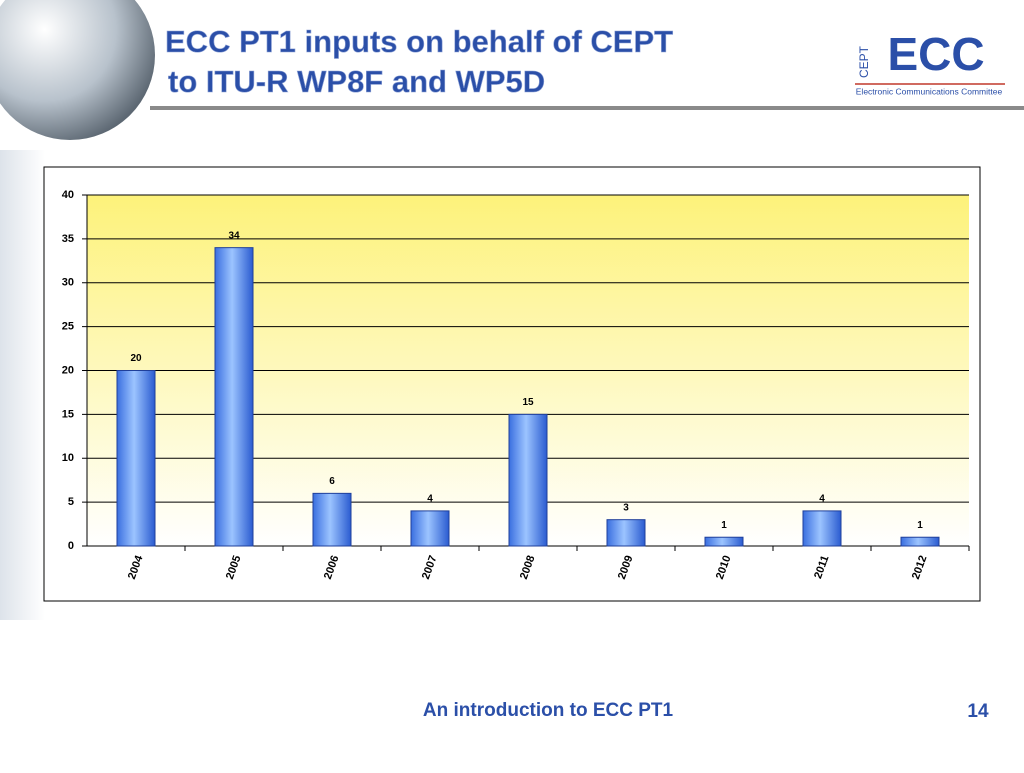  Describe the element at coordinates (419, 41) in the screenshot. I see `slide-title: ECC PT1 inputs on behalf of CEPT` at that location.